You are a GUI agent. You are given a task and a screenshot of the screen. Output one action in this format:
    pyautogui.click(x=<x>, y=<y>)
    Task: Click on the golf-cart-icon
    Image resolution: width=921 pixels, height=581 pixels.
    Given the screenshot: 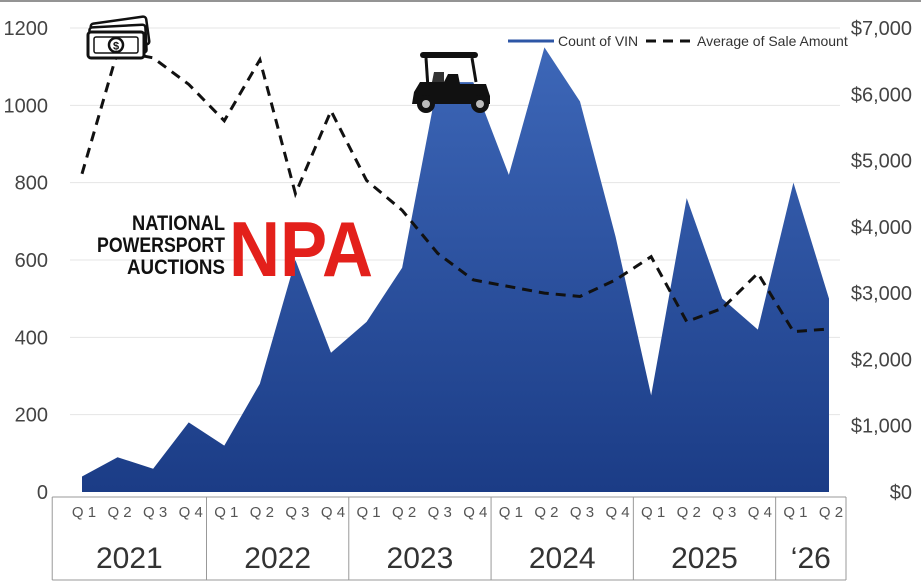 What is the action you would take?
    pyautogui.click(x=451, y=82)
    